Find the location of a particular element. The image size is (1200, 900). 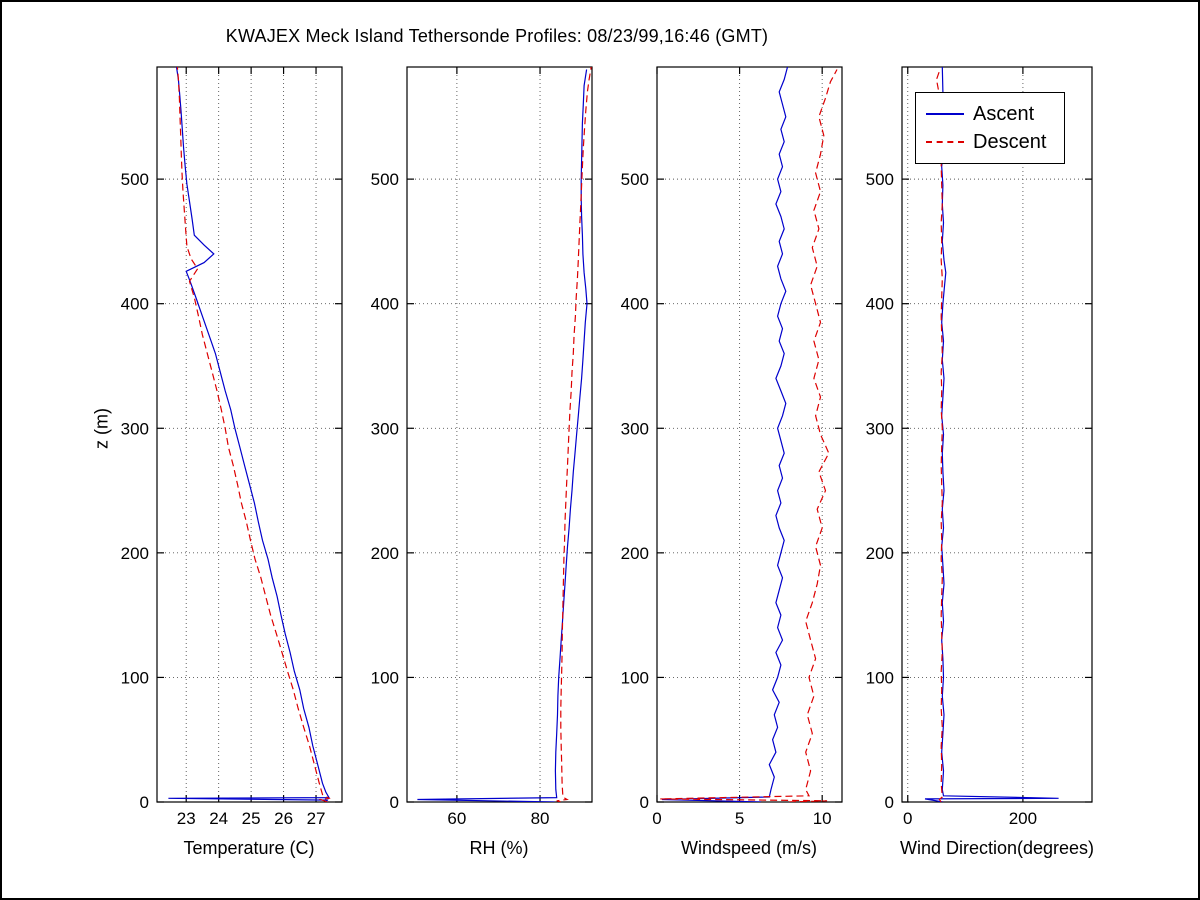

x-axis-label-winddirection: Wind Direction(degrees) is located at coordinates (997, 848).